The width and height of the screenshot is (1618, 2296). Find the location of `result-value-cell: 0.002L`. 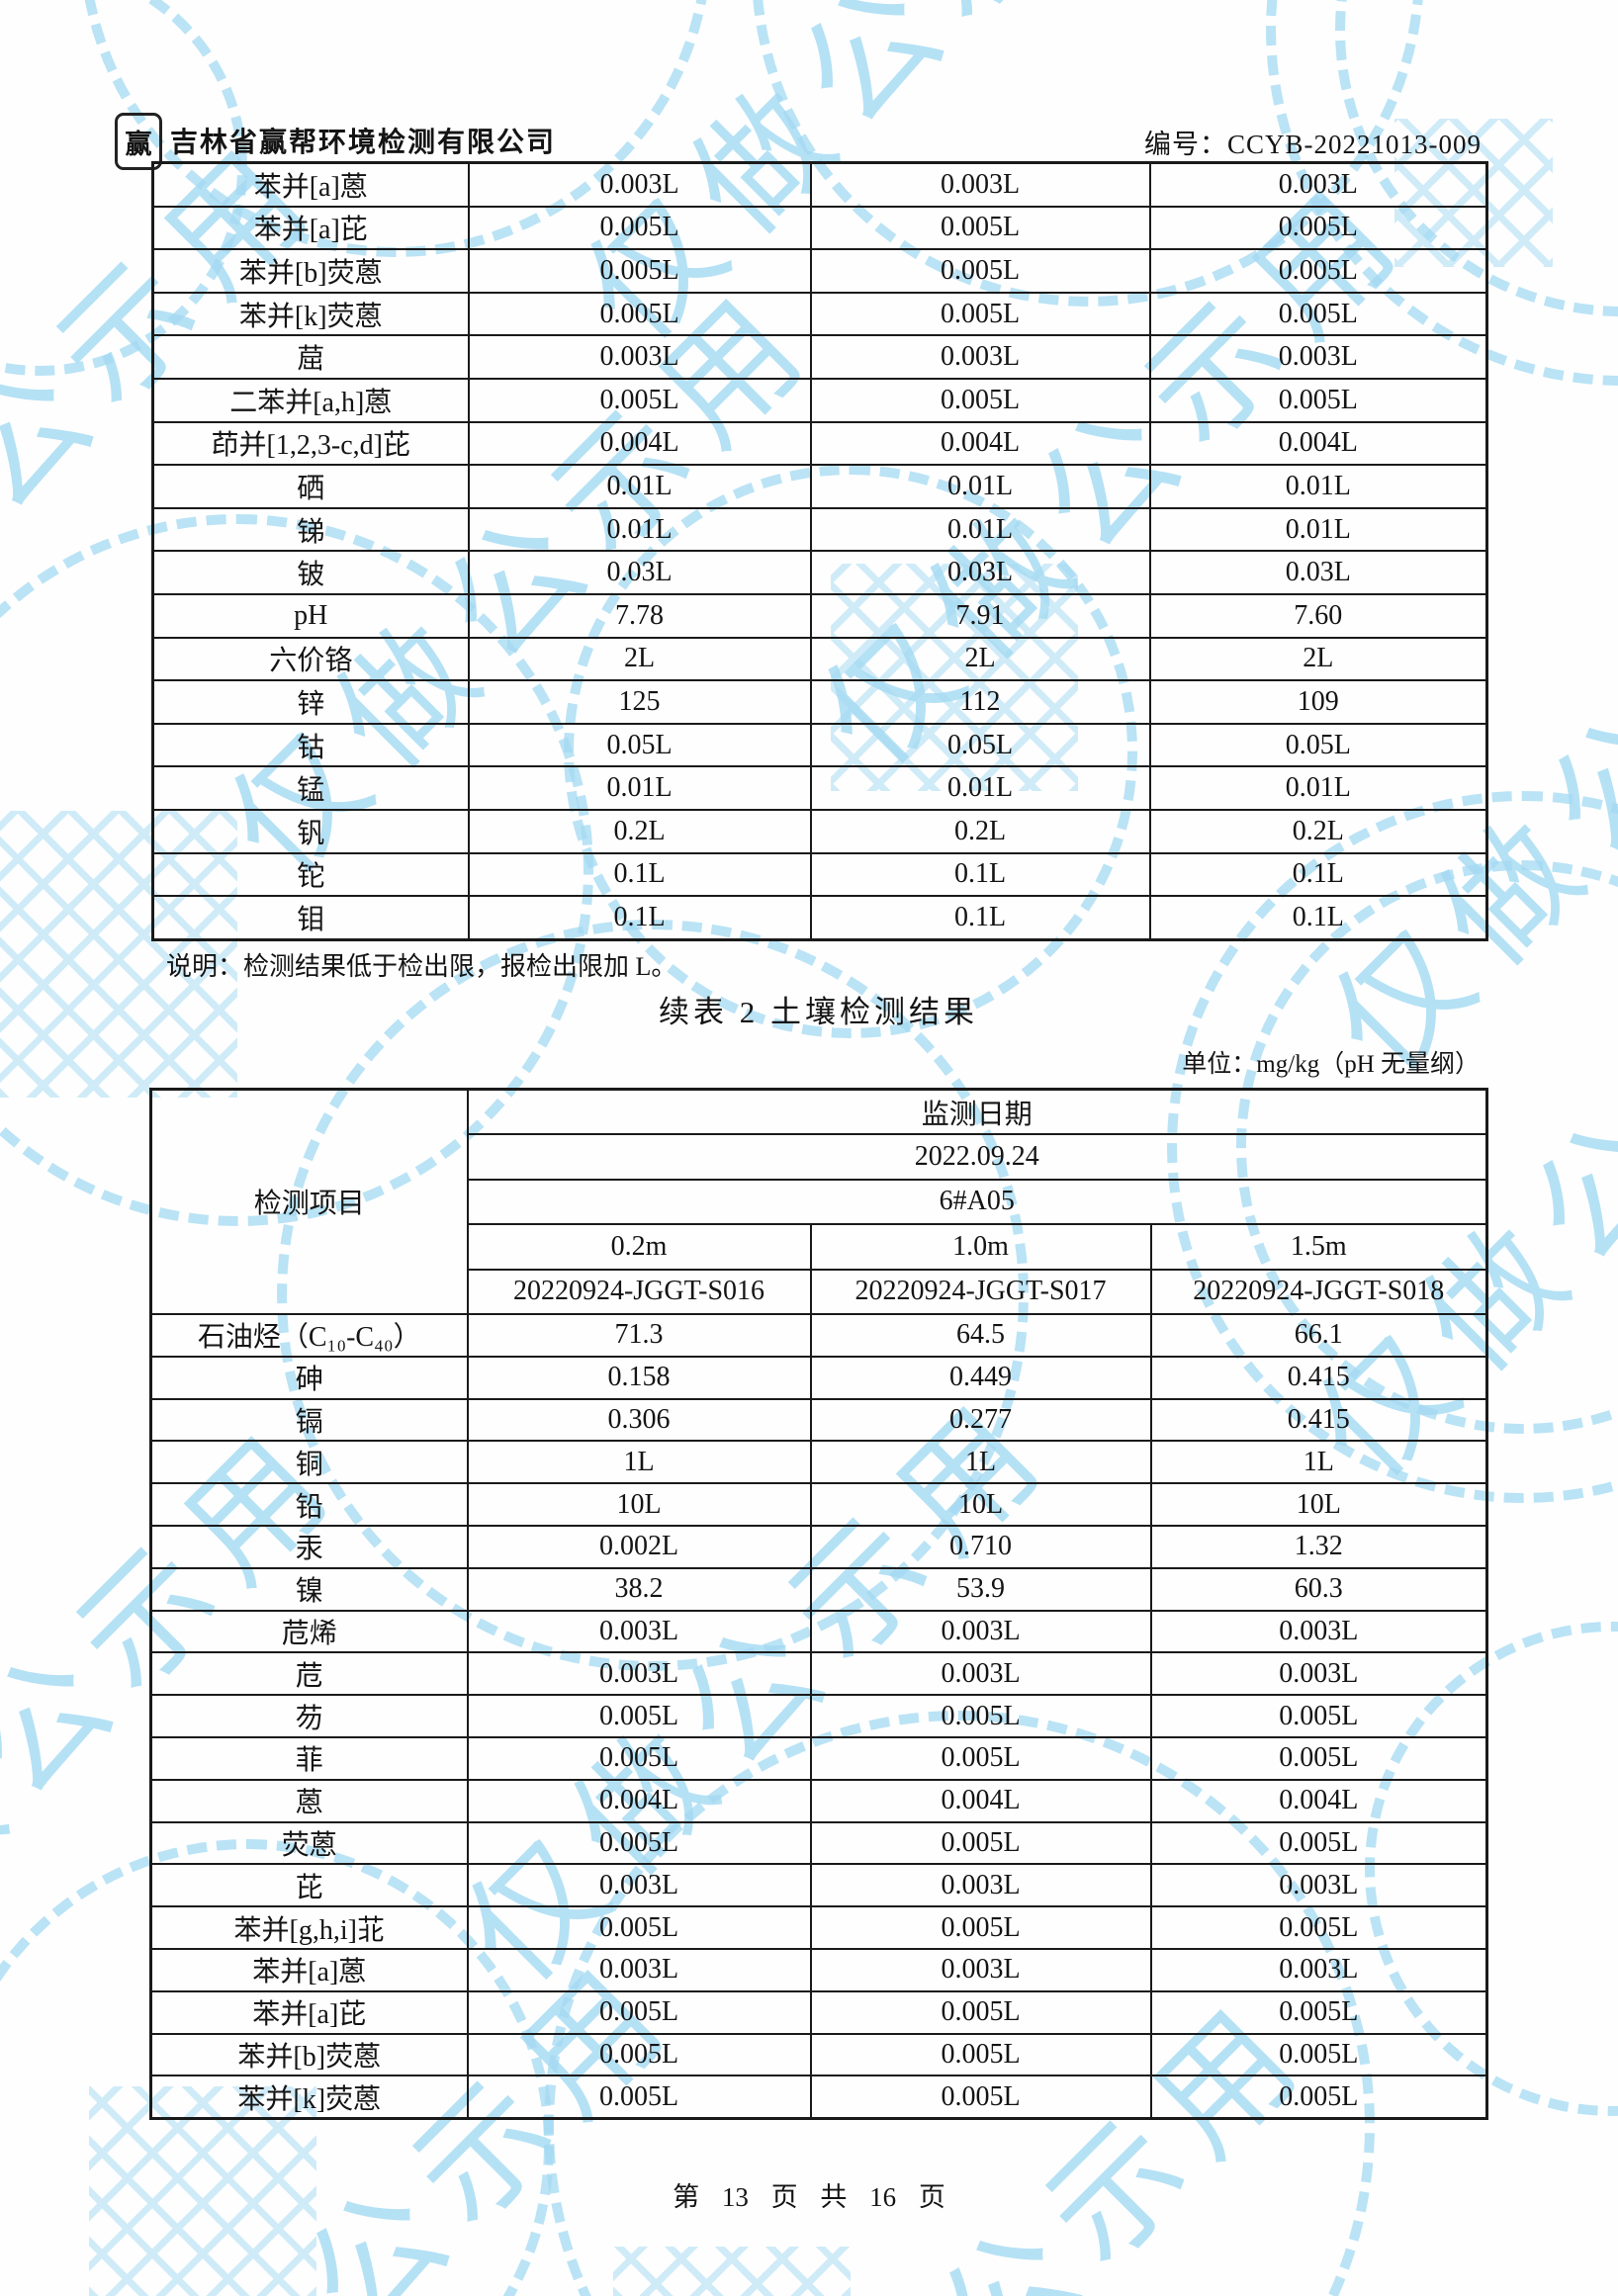

result-value-cell: 0.002L is located at coordinates (639, 1546).